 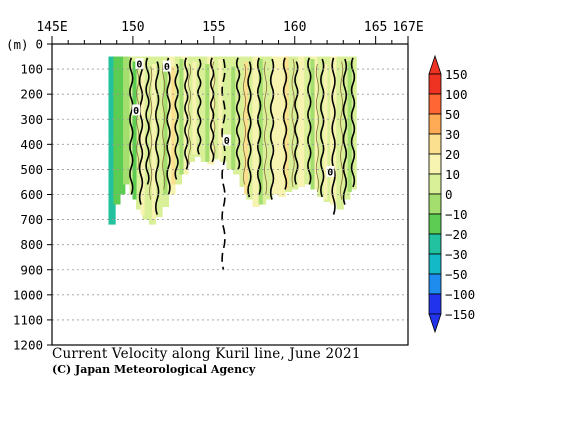 What do you see at coordinates (452, 114) in the screenshot?
I see `colorbar-label: 50` at bounding box center [452, 114].